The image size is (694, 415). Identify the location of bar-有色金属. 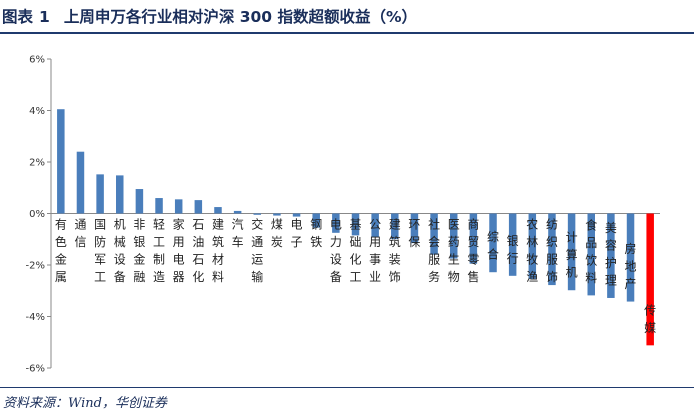
(61, 161).